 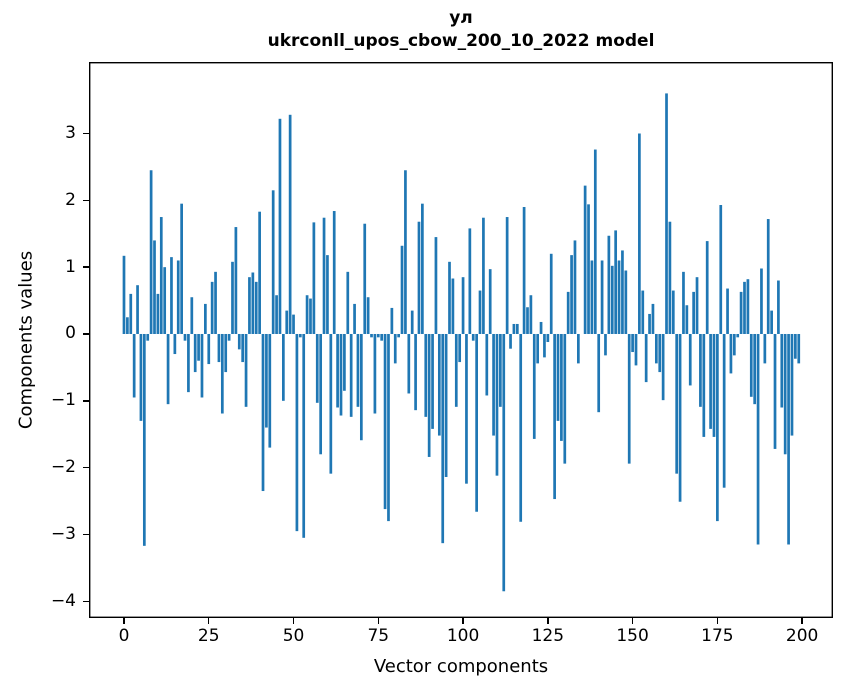 What do you see at coordinates (70, 333) in the screenshot?
I see `y-tick-label-0: 0` at bounding box center [70, 333].